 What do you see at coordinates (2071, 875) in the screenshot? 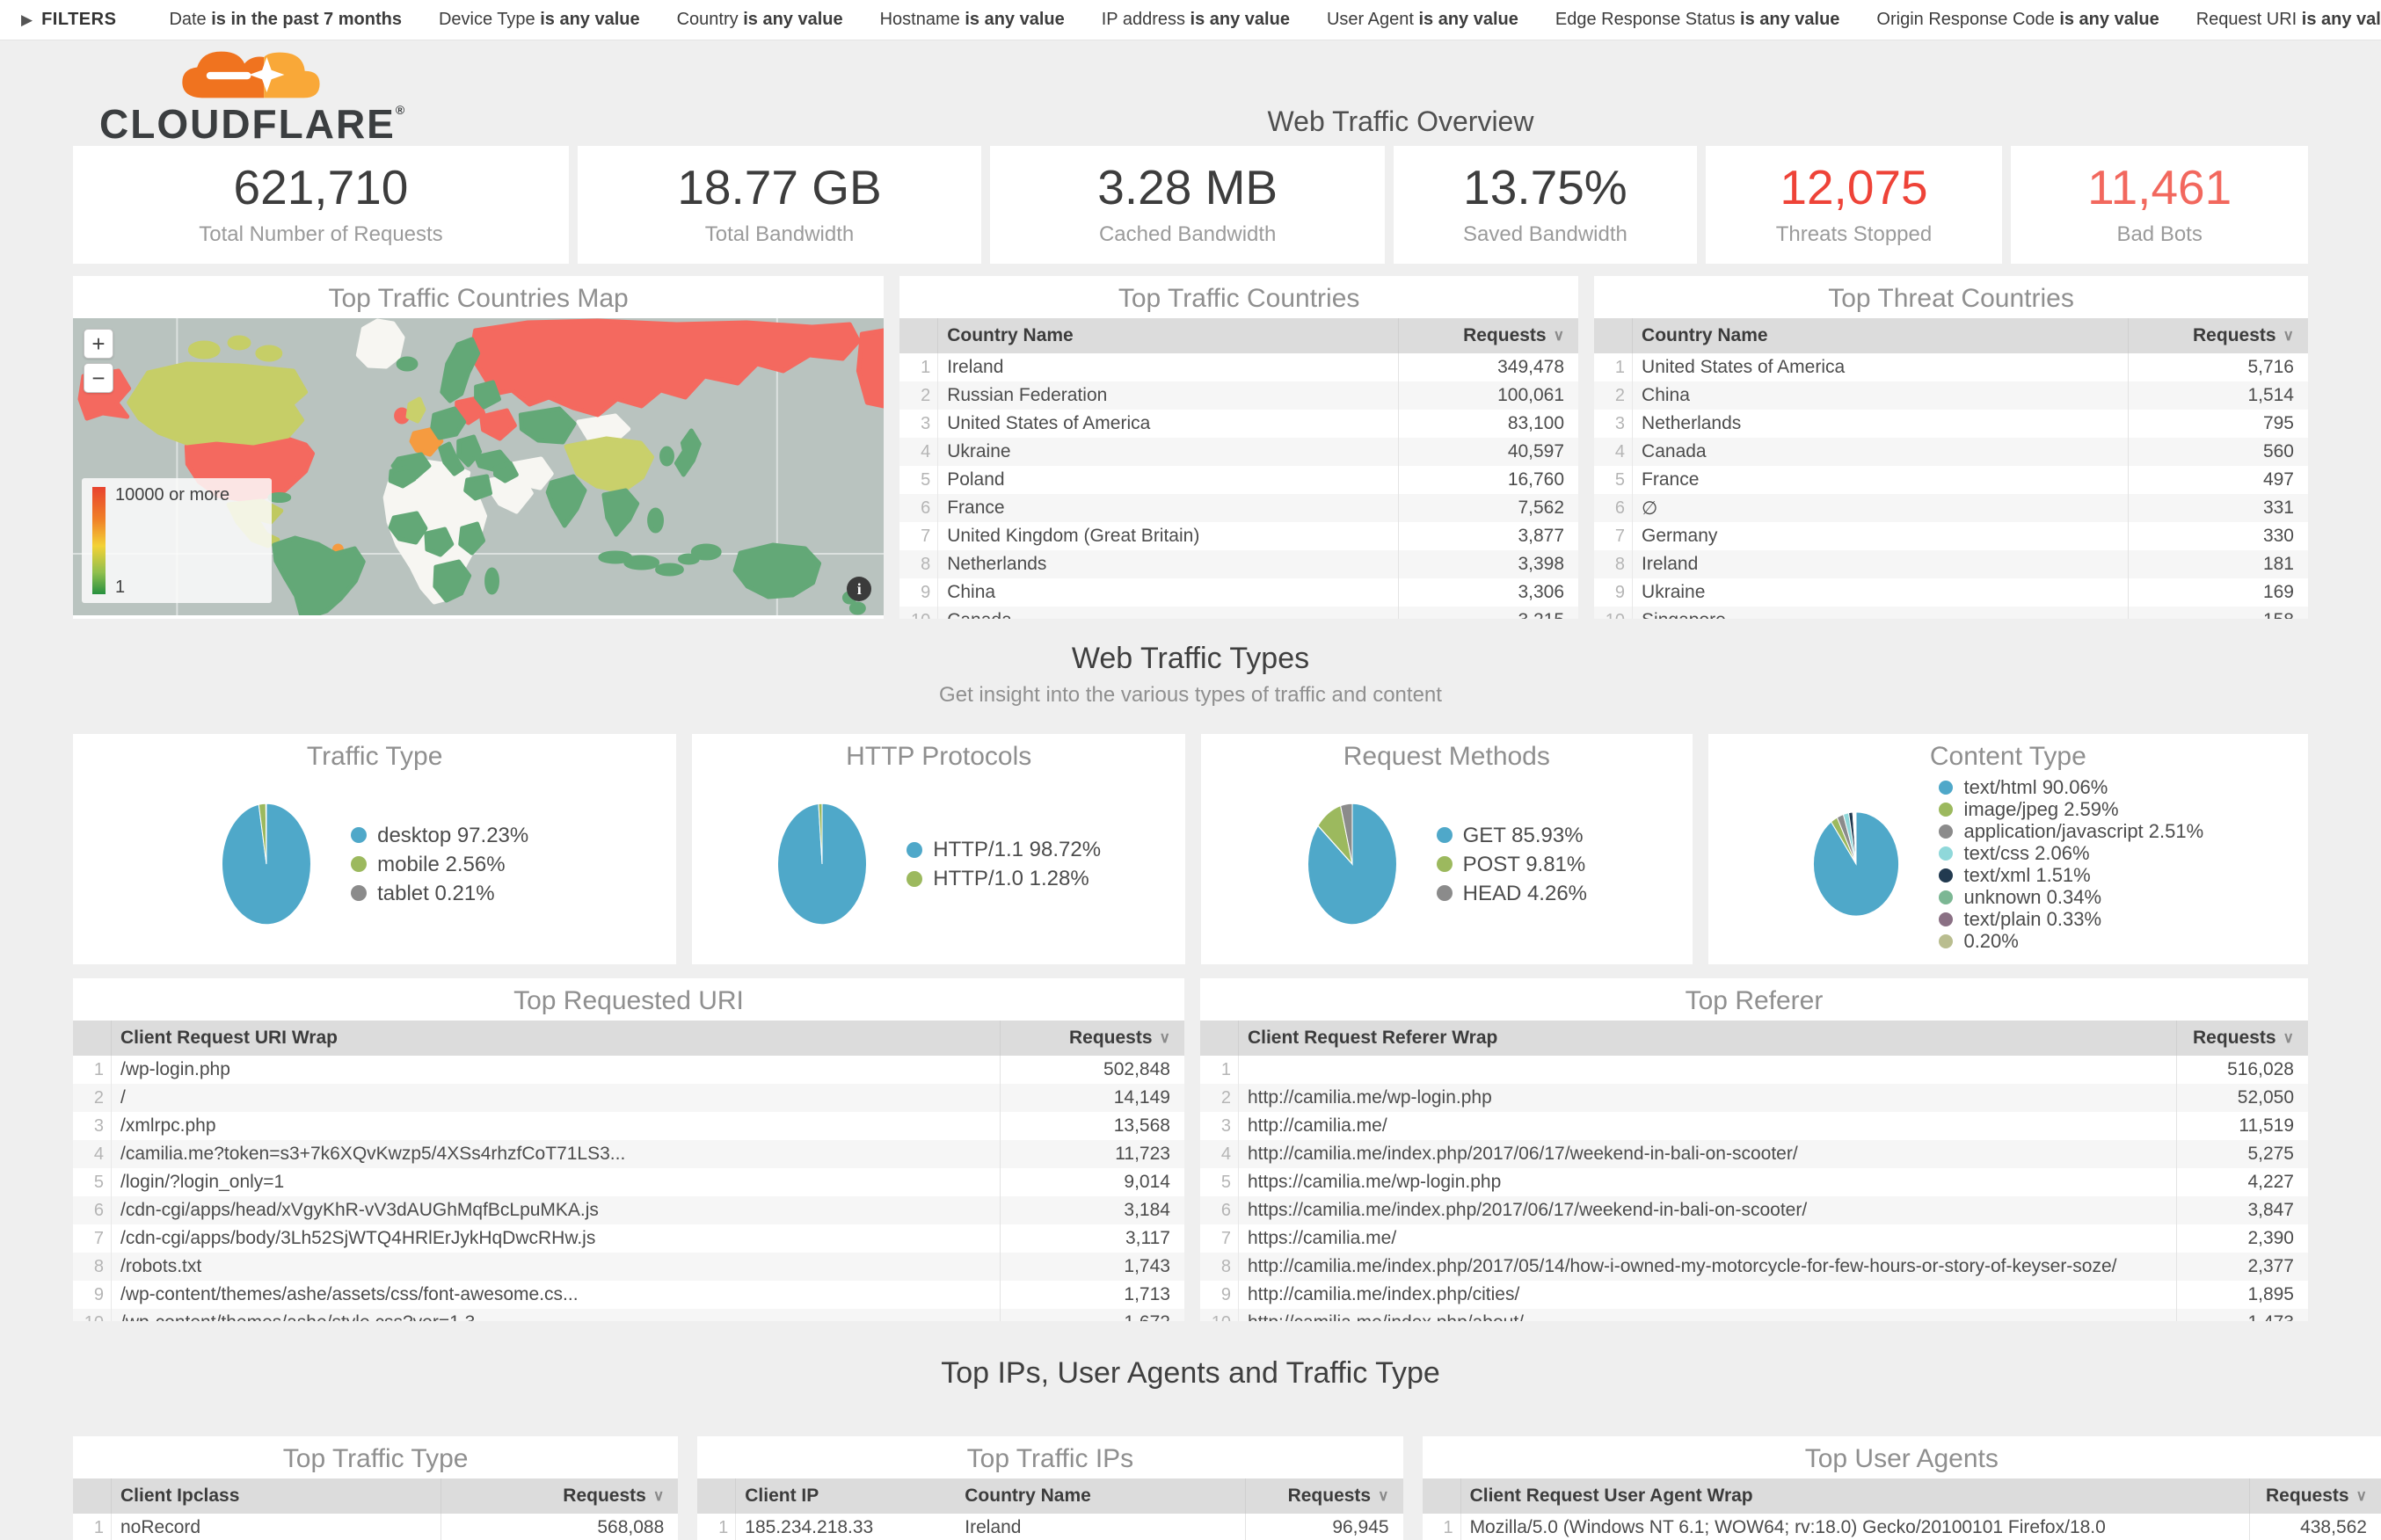
I see `legend-item: text/xml 1.51%` at bounding box center [2071, 875].